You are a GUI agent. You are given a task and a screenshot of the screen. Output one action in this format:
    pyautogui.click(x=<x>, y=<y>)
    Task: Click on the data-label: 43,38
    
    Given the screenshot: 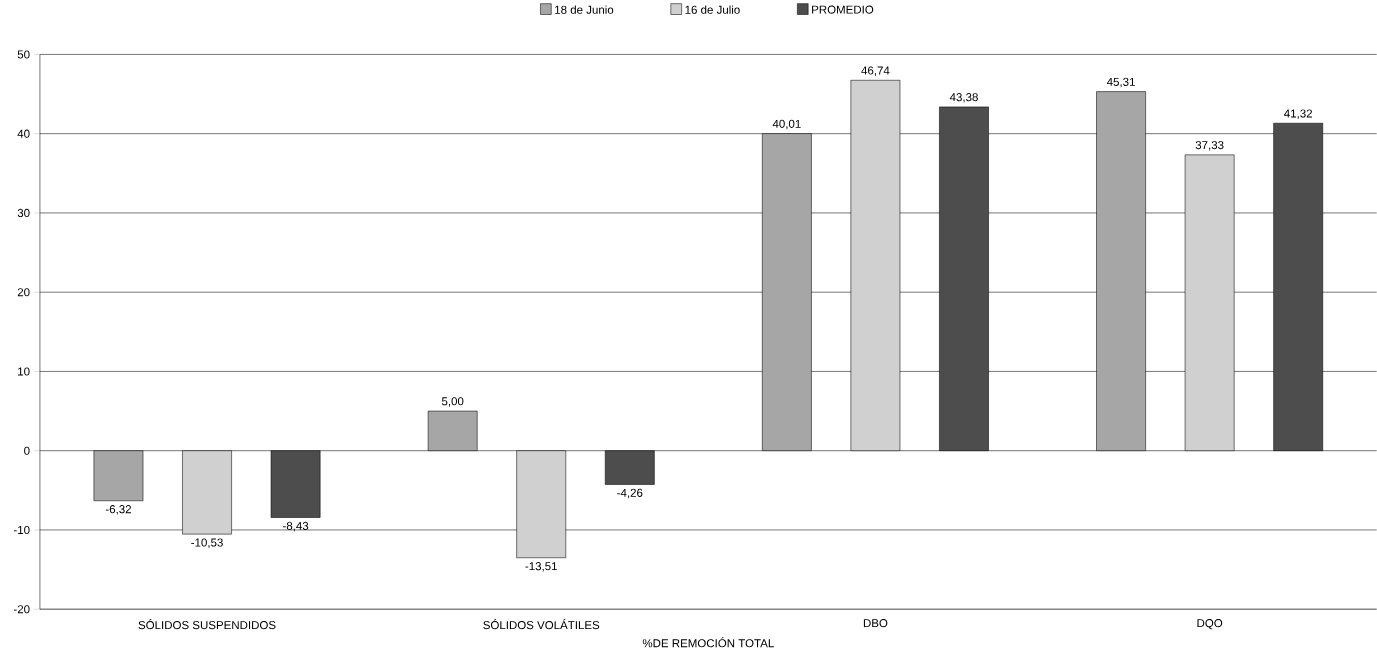 What is the action you would take?
    pyautogui.click(x=963, y=98)
    